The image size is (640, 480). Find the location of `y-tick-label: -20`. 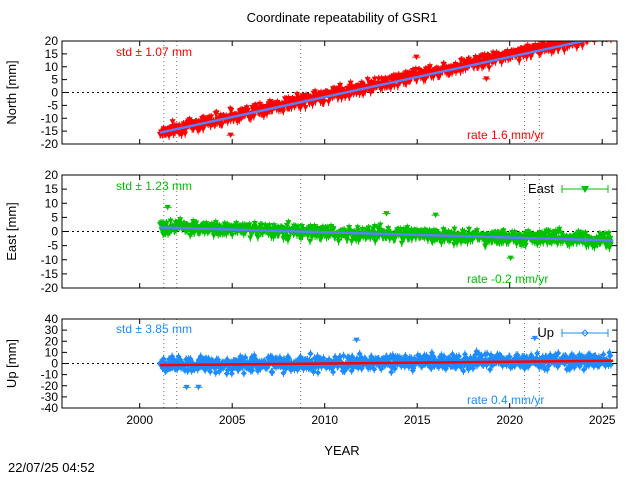

y-tick-label: -20 is located at coordinates (50, 288).